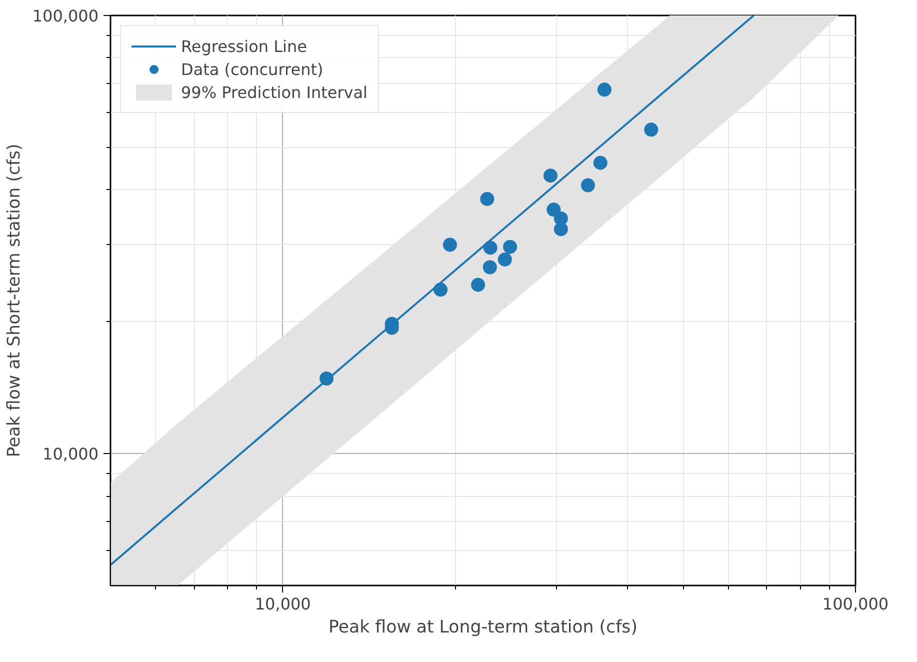 Image resolution: width=917 pixels, height=662 pixels. I want to click on legend-label: Regression Line, so click(244, 46).